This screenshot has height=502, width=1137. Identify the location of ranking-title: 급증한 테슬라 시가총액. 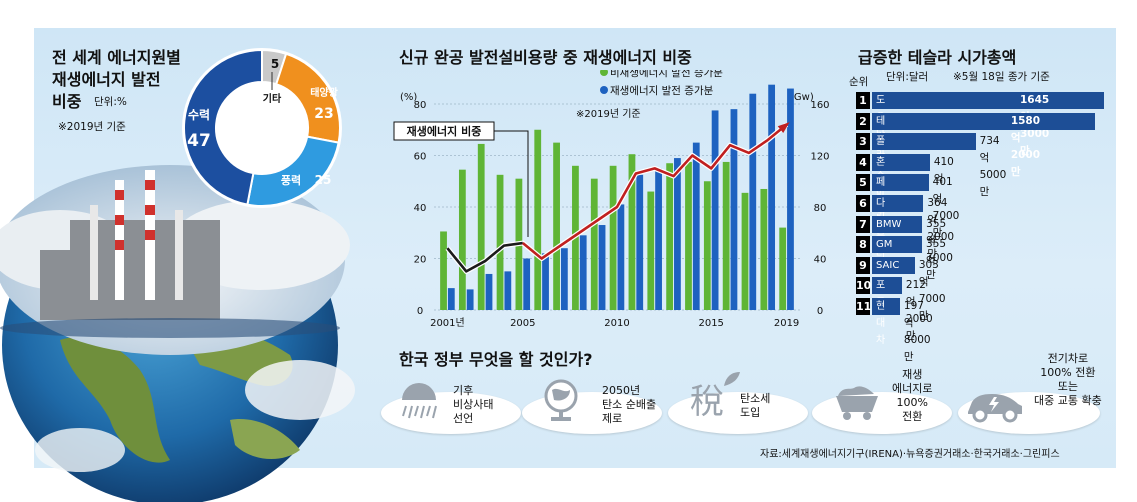
(937, 57).